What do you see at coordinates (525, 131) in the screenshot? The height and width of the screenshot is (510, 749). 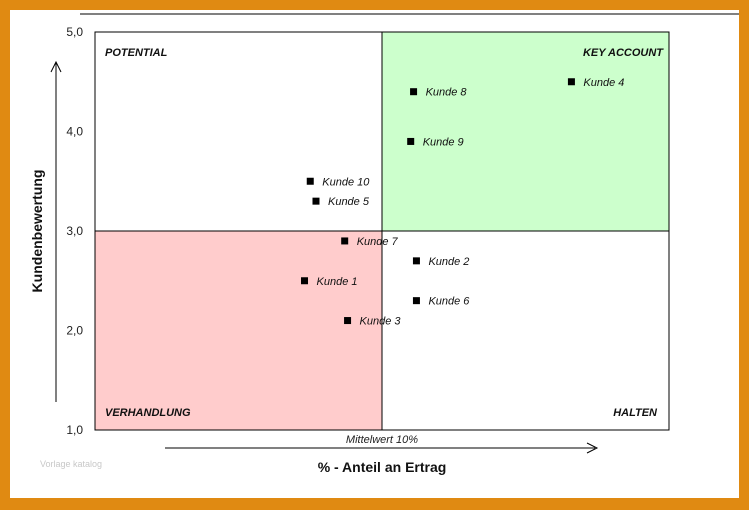 I see `quadrant-key-account-bg` at bounding box center [525, 131].